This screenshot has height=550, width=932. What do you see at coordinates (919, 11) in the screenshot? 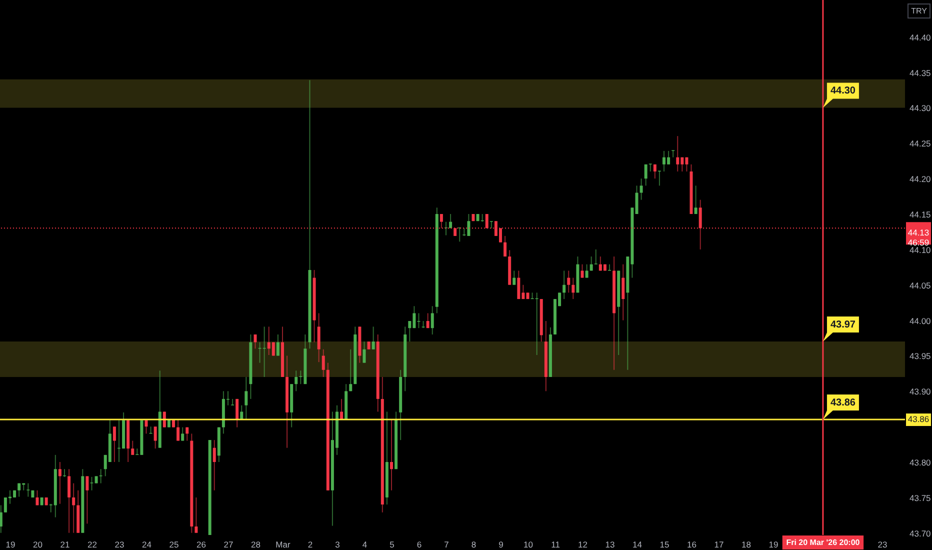
I see `y-axis-title: TRY` at bounding box center [919, 11].